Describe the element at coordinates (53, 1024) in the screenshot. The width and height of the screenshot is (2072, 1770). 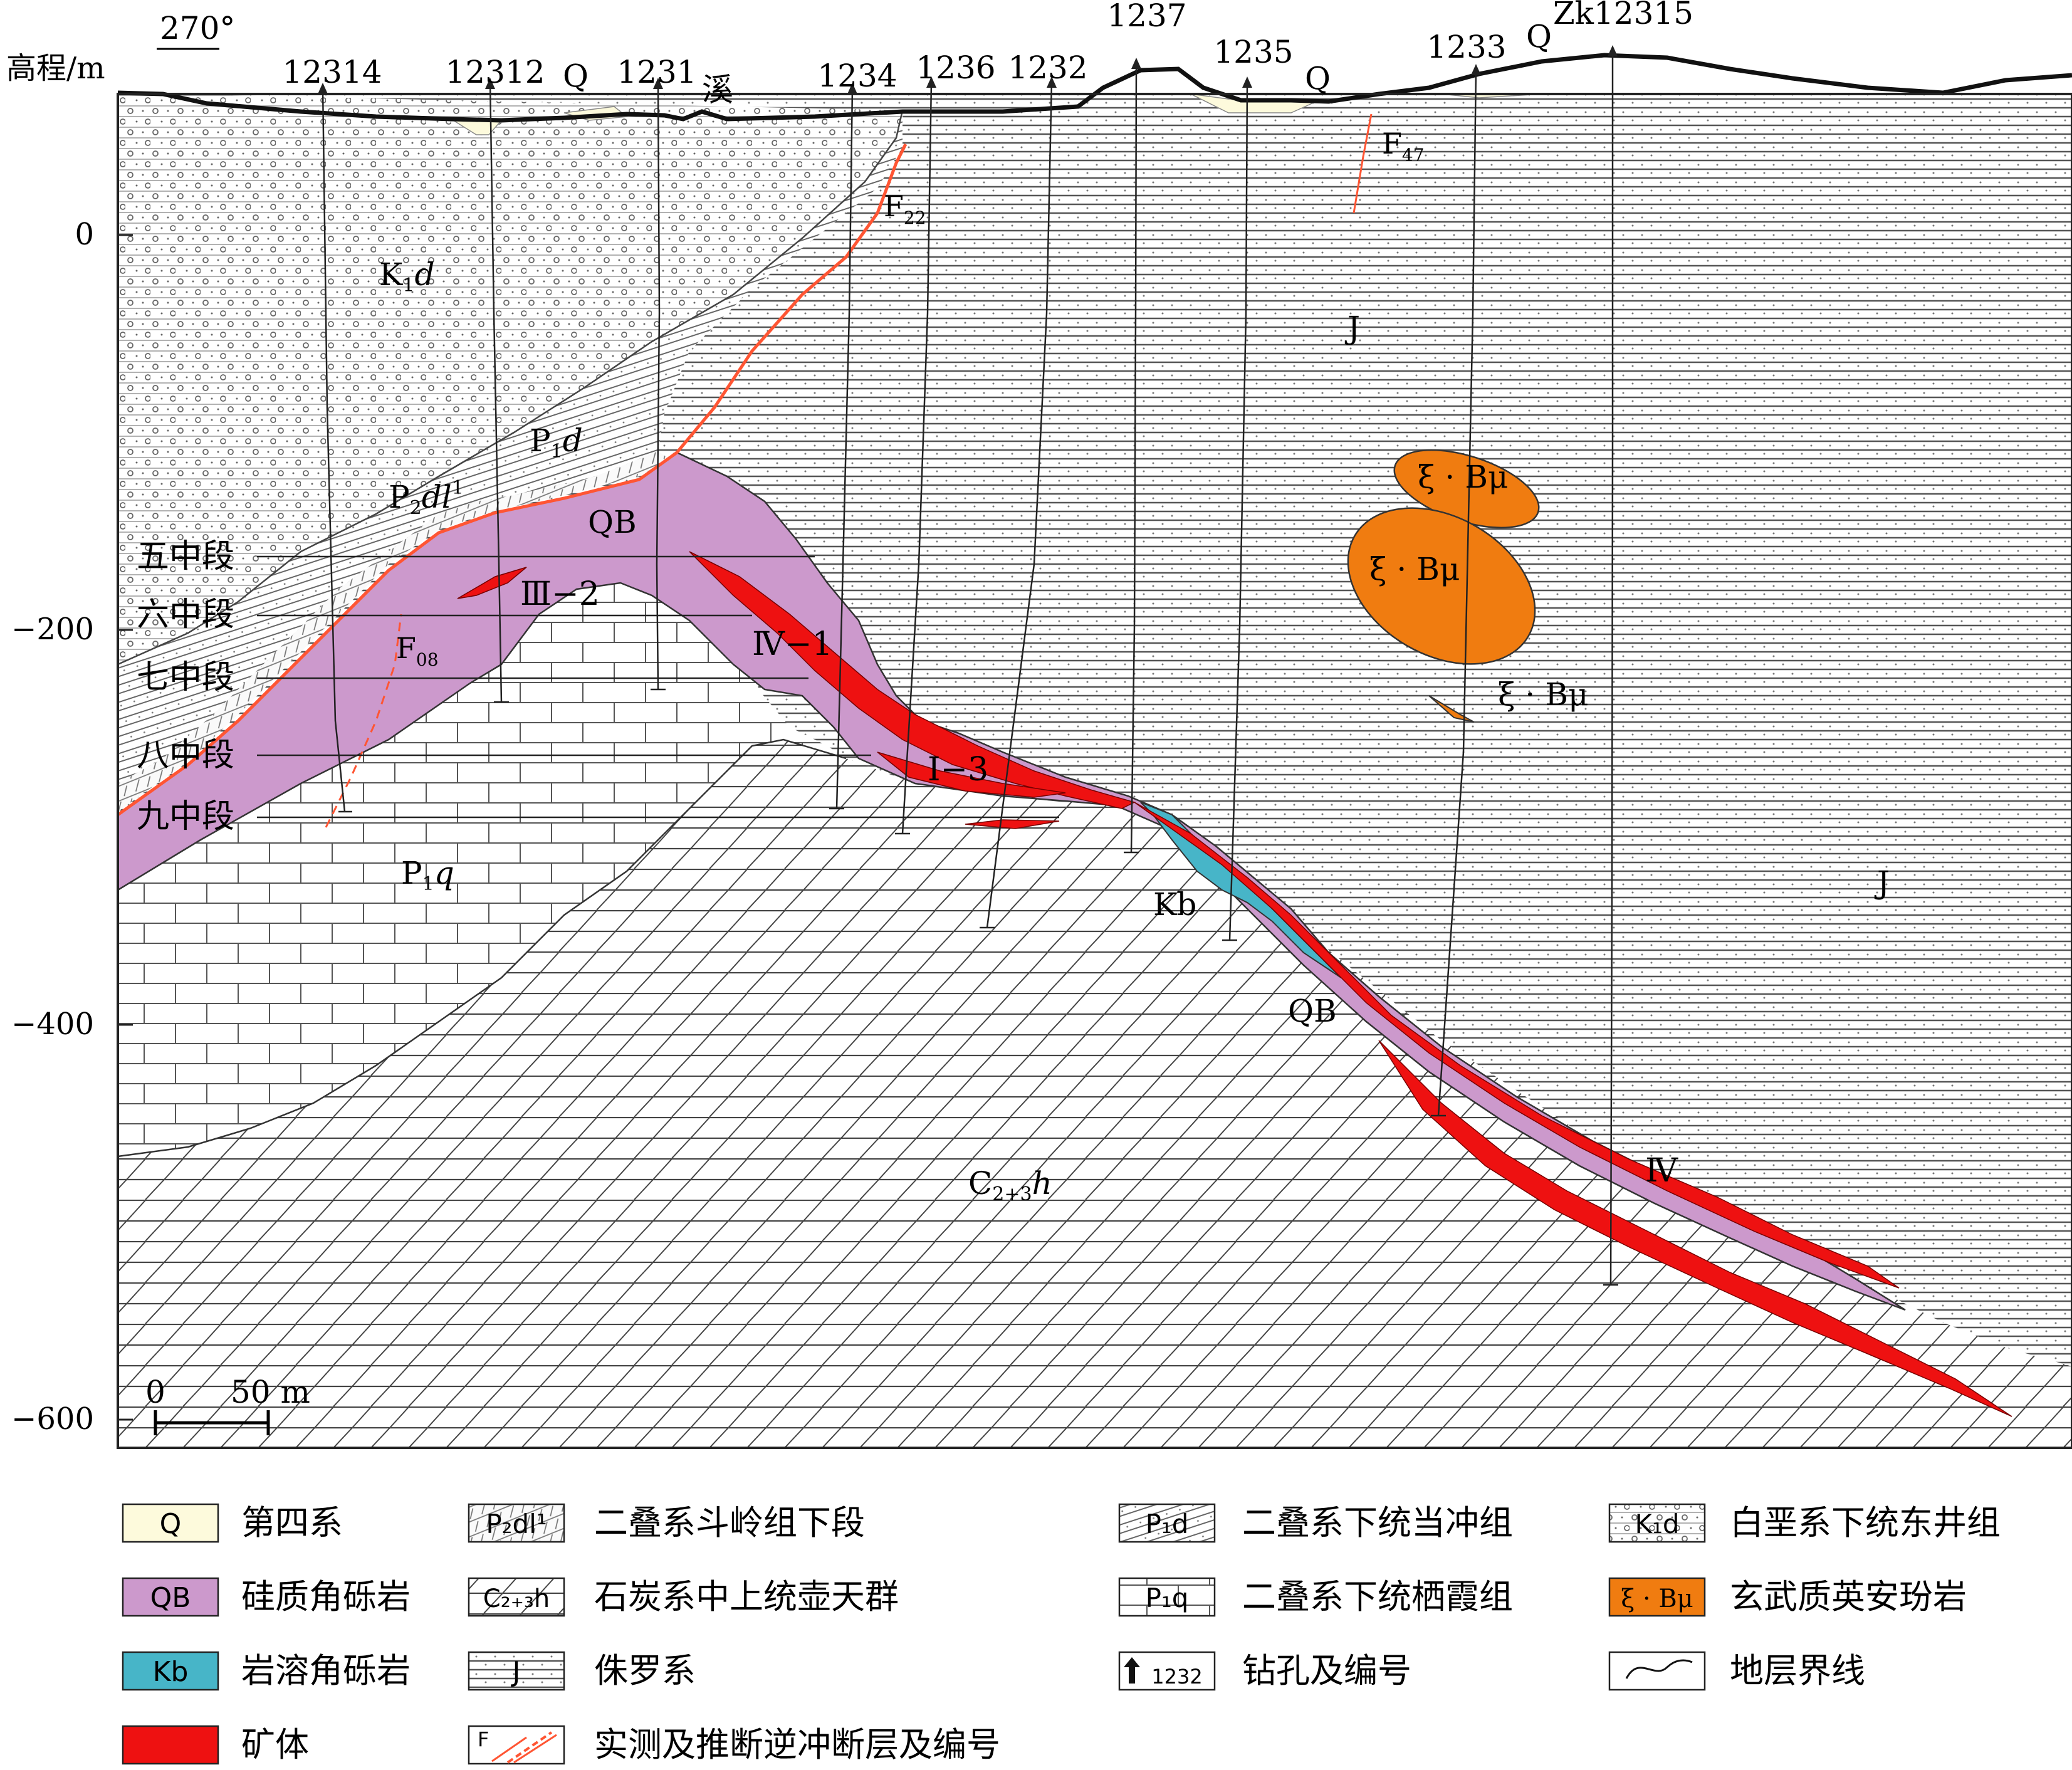
I see `elevation-tick-400: −400` at that location.